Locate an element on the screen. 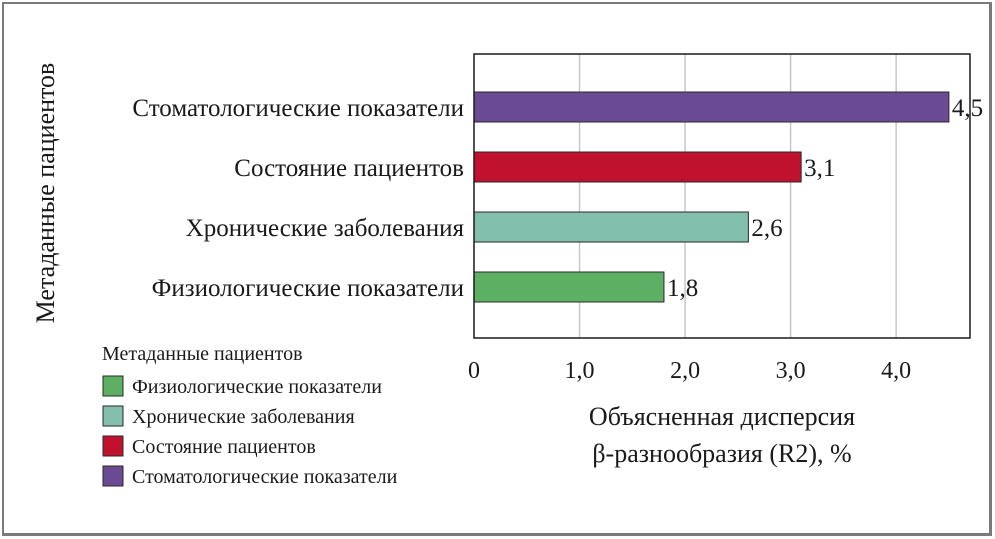 The image size is (995, 539). value-label: 1,8 is located at coordinates (682, 288).